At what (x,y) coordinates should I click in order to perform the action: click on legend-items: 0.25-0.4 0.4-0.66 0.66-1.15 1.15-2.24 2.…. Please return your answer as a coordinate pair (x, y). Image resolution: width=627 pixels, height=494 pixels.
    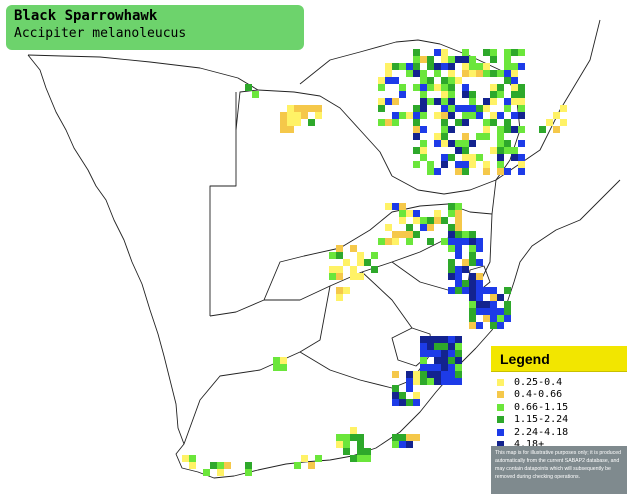
    Looking at the image, I should click on (559, 411).